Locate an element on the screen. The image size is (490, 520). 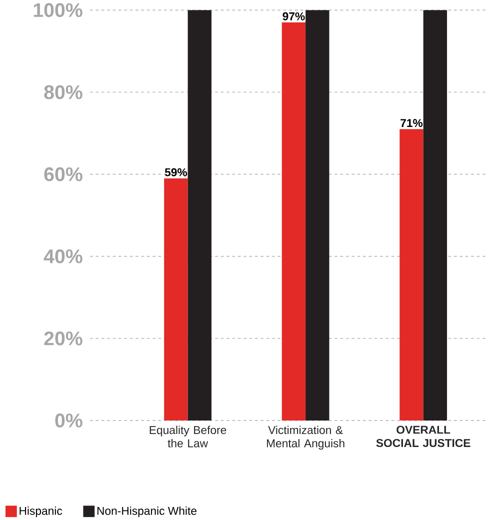
y-tick-label: 20% is located at coordinates (63, 338).